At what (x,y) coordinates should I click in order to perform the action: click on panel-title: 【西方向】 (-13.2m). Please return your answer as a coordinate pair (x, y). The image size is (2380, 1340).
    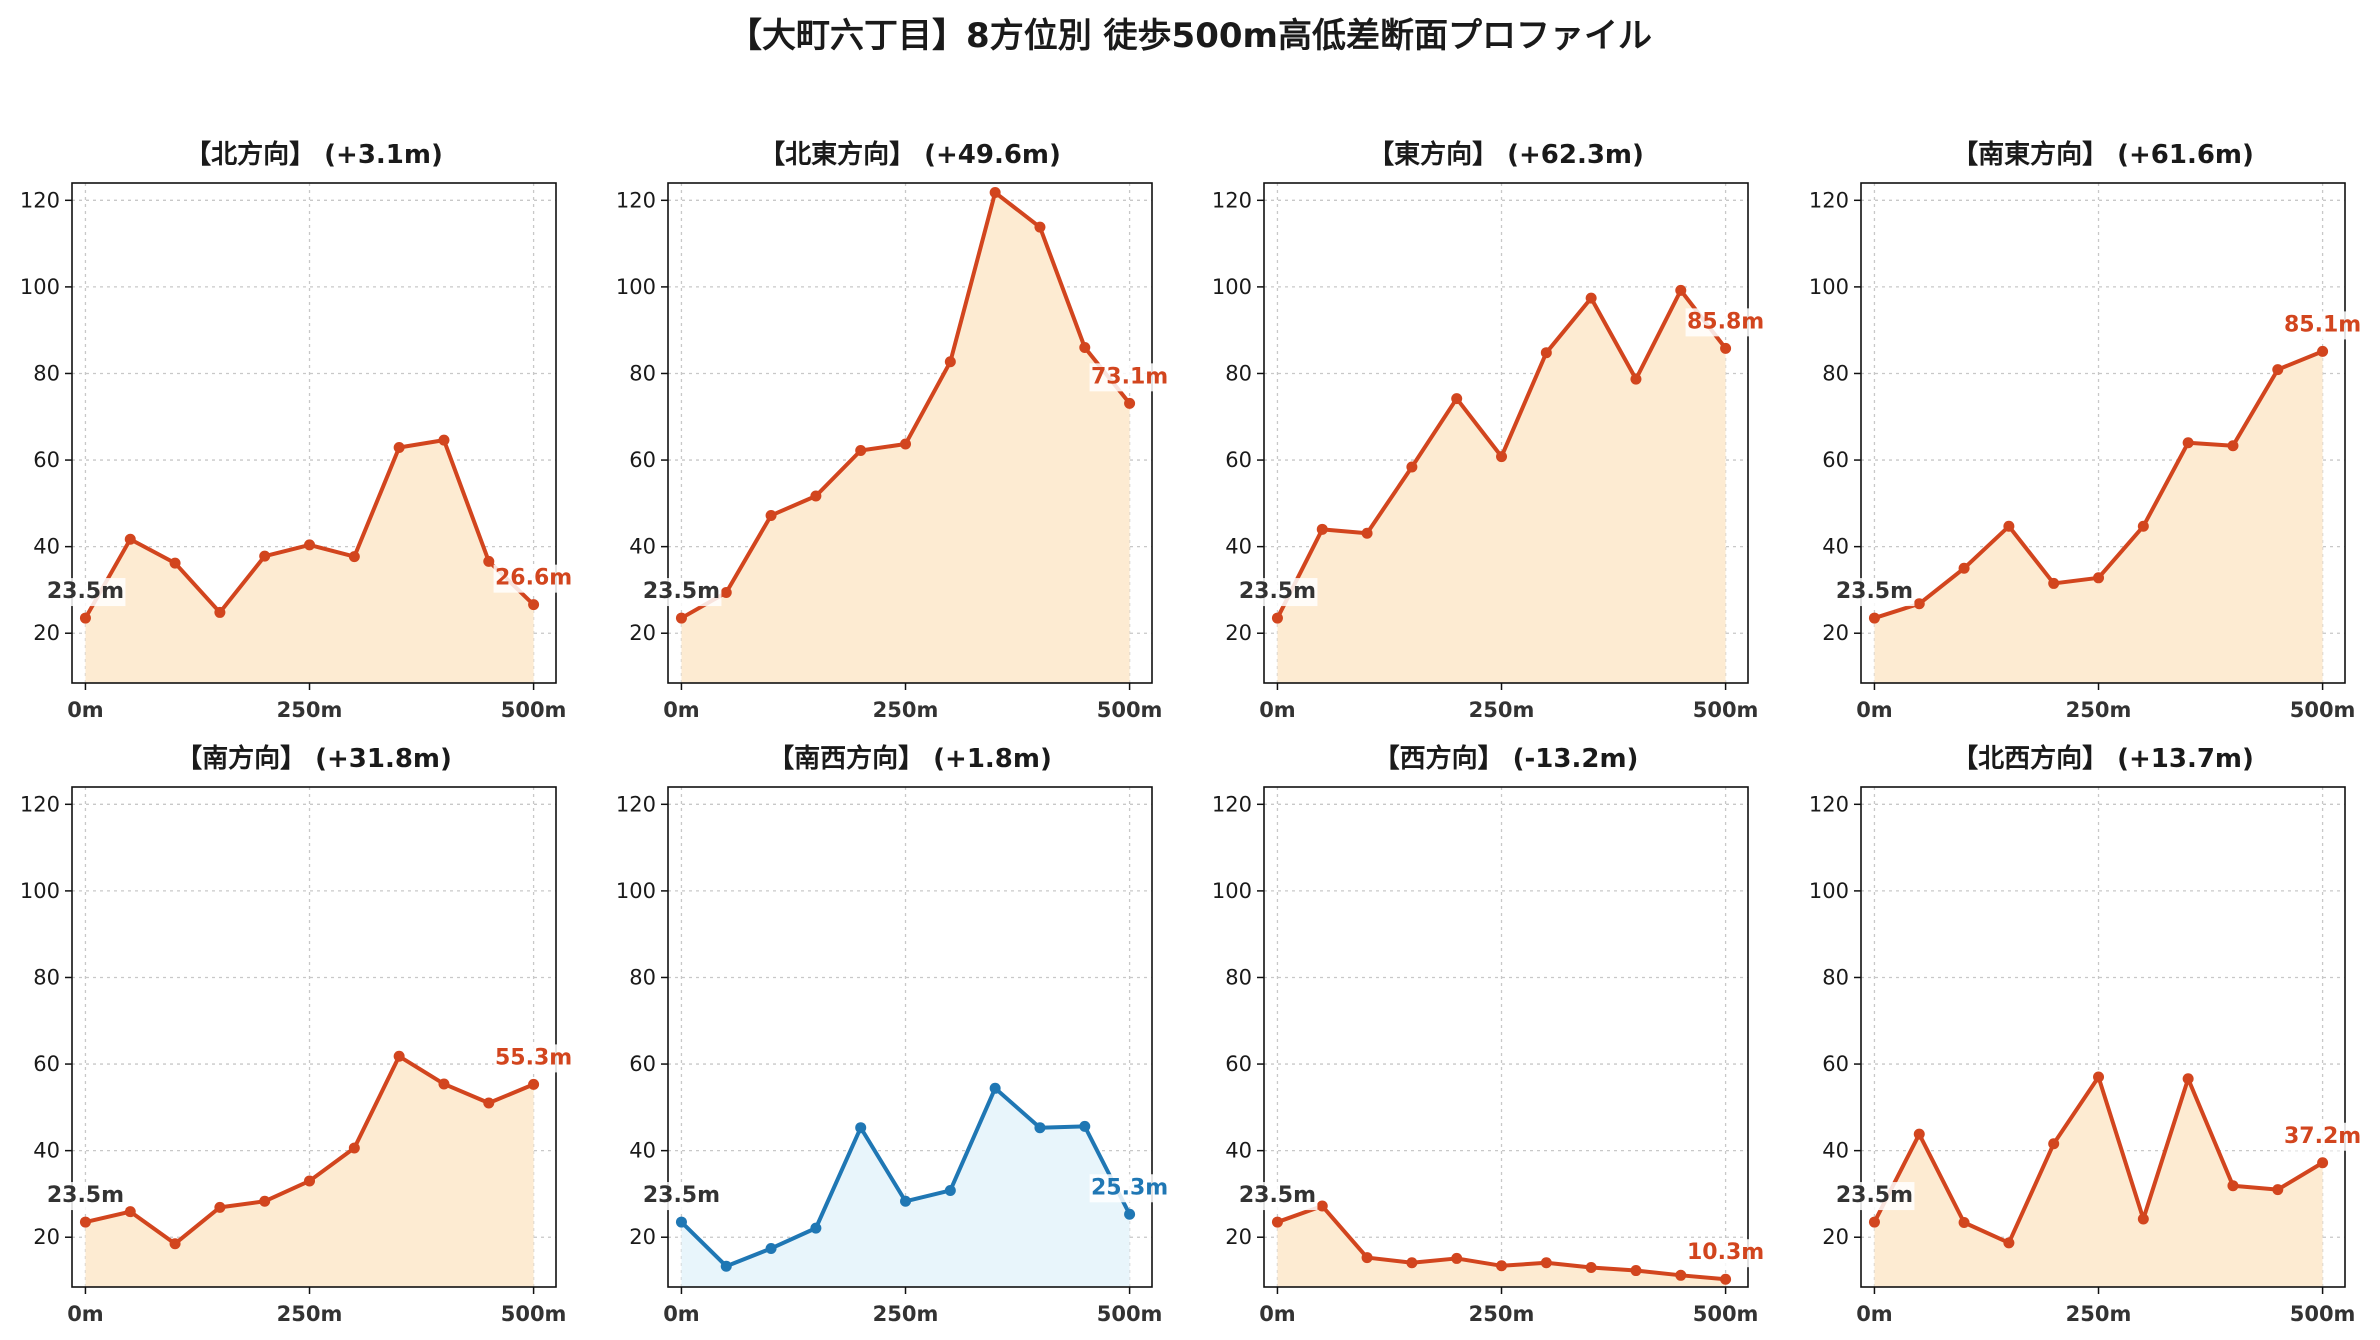
    Looking at the image, I should click on (1506, 758).